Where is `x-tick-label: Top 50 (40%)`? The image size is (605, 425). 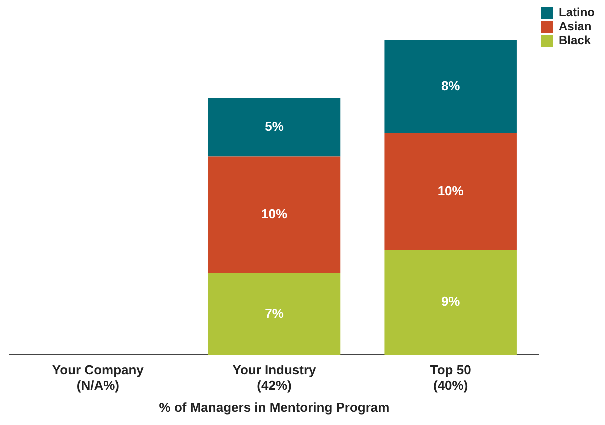 x-tick-label: Top 50 (40%) is located at coordinates (451, 378).